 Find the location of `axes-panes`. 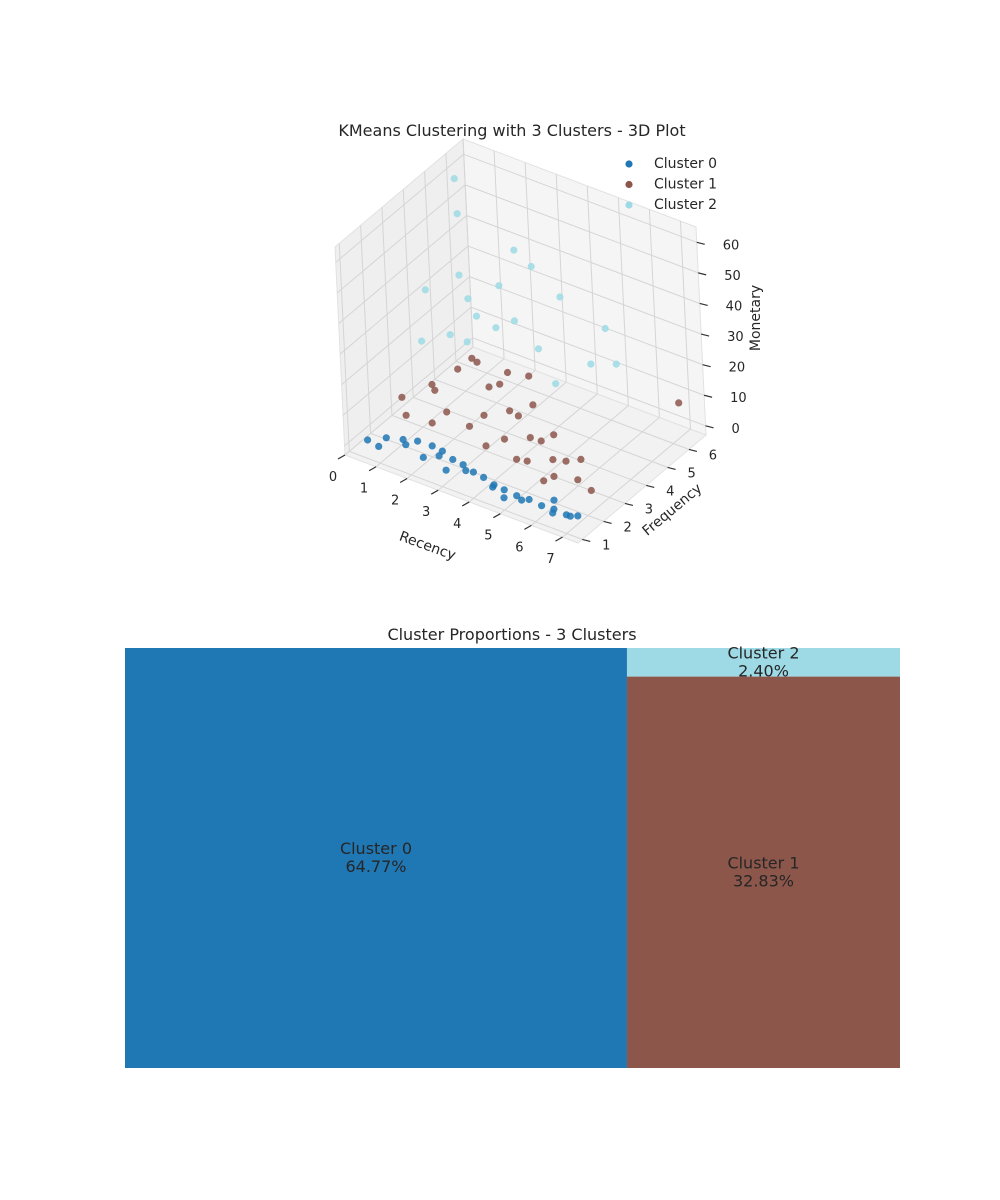

axes-panes is located at coordinates (520, 340).